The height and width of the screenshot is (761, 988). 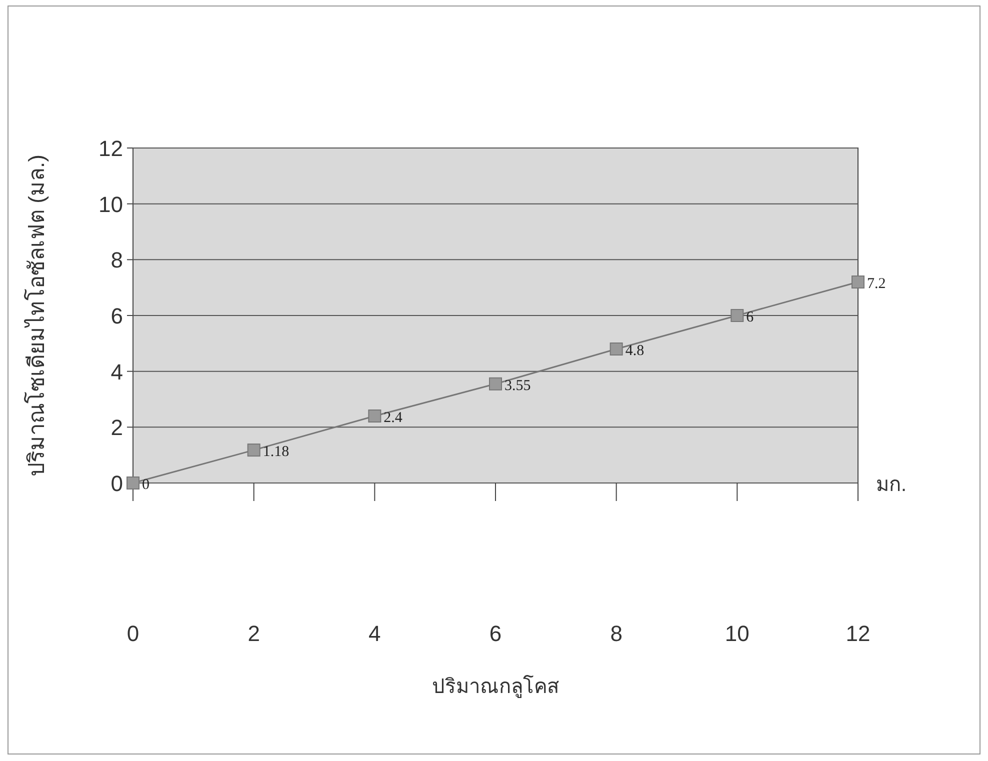 I want to click on x-axis-title: ปริมาณกลูโคส, so click(x=495, y=687).